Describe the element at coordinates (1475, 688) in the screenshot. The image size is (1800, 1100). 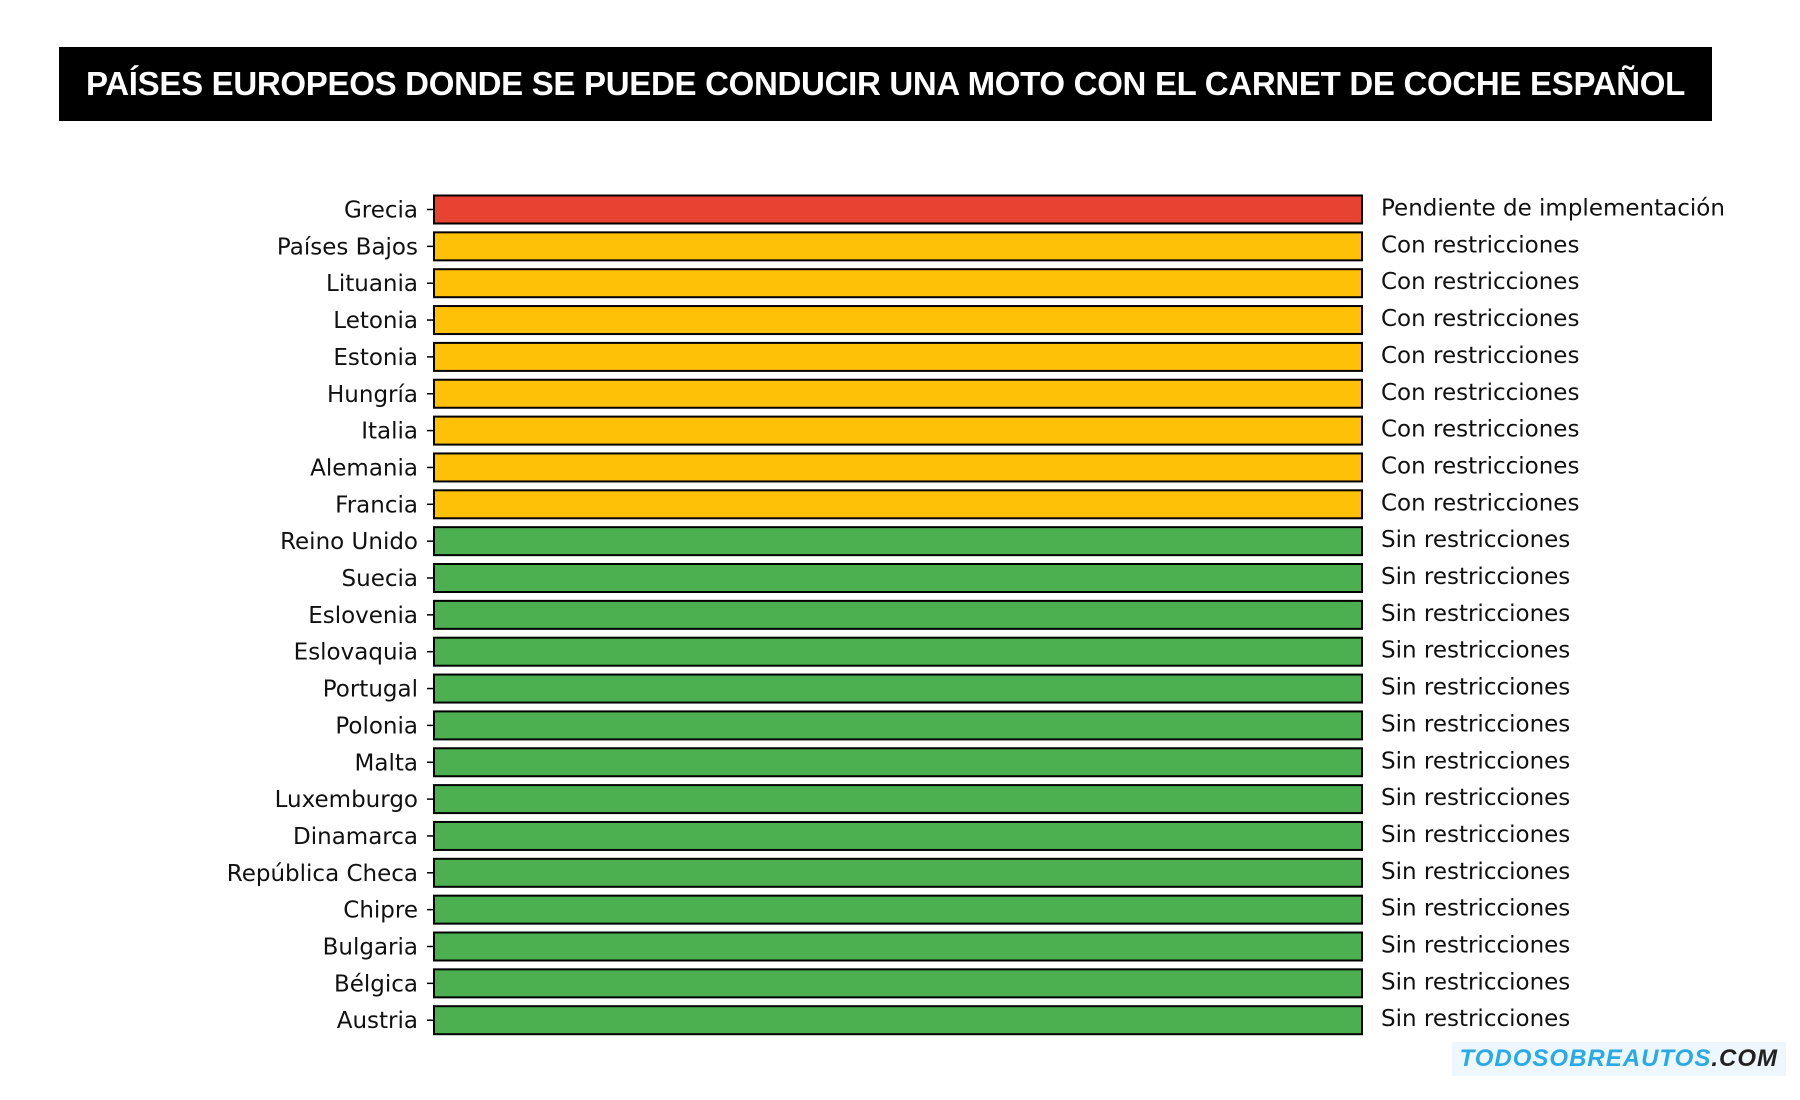
I see `status-label-portugal: Sin restricciones` at that location.